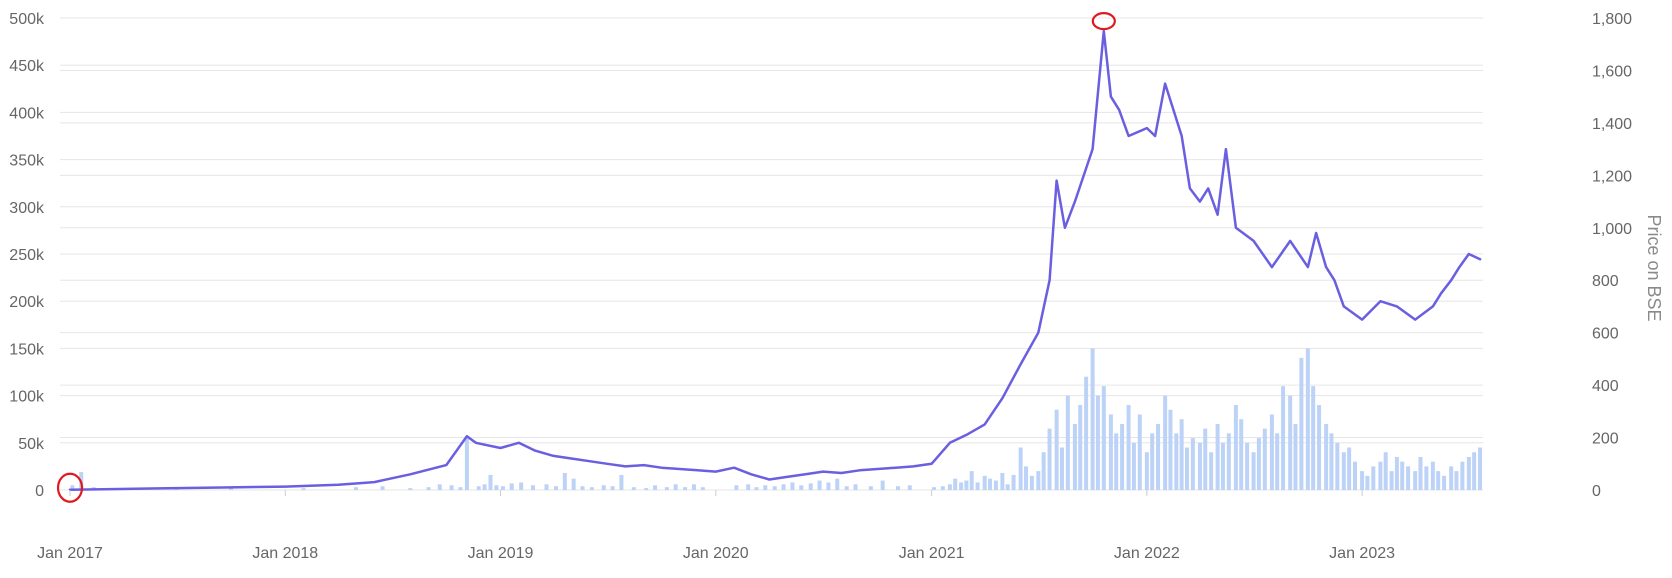 This screenshot has width=1672, height=578. I want to click on right-tick-label: 0, so click(1596, 491).